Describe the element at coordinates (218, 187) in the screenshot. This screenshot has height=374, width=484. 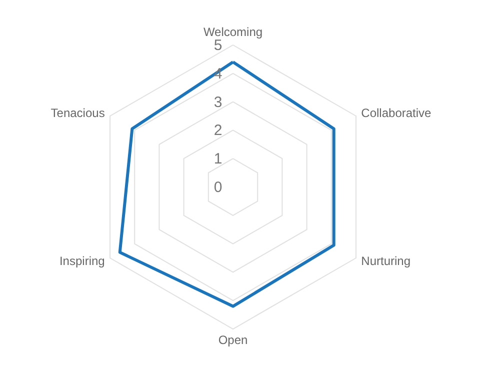
I see `y-tick-label: 0` at that location.